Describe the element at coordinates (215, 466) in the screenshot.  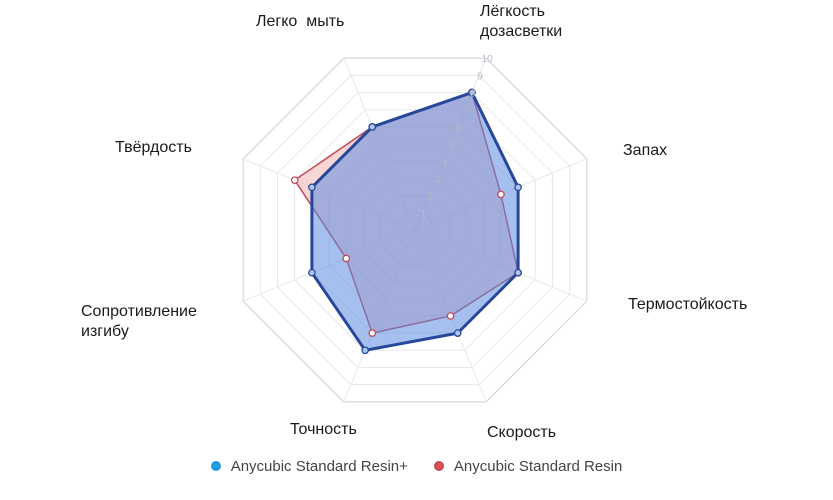
I see `legend-marker-resin-plus` at that location.